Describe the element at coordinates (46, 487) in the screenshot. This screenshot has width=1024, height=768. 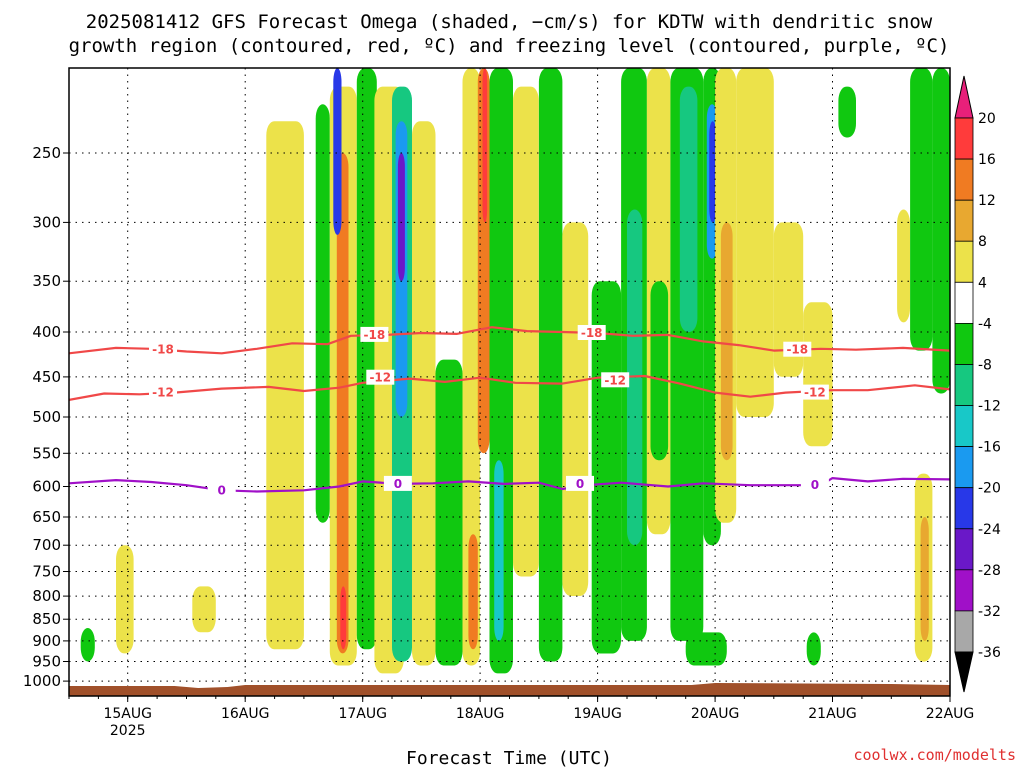
I see `y-tick-label: 600` at that location.